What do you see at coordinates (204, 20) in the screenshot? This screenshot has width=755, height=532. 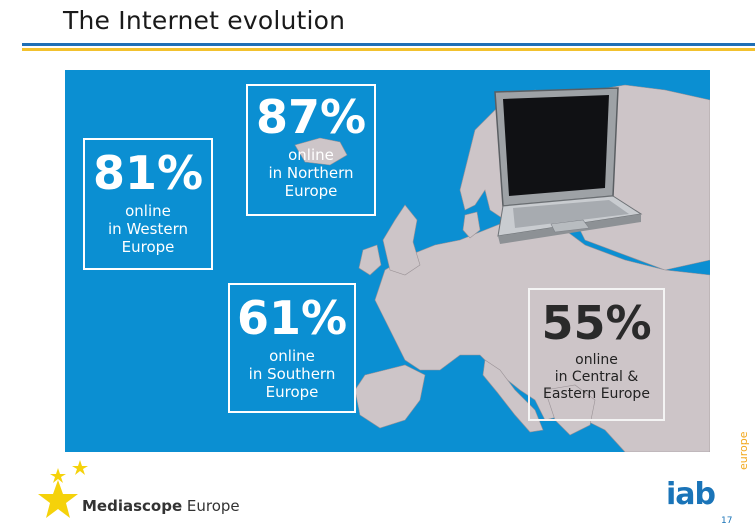 I see `slide-title: The Internet evolution` at bounding box center [204, 20].